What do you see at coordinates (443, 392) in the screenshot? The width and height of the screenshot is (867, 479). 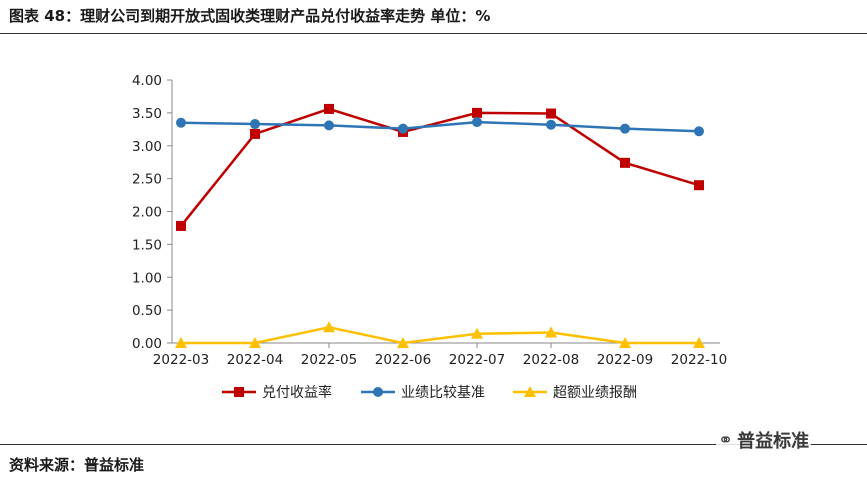 I see `legend-label: 业绩比较基准` at bounding box center [443, 392].